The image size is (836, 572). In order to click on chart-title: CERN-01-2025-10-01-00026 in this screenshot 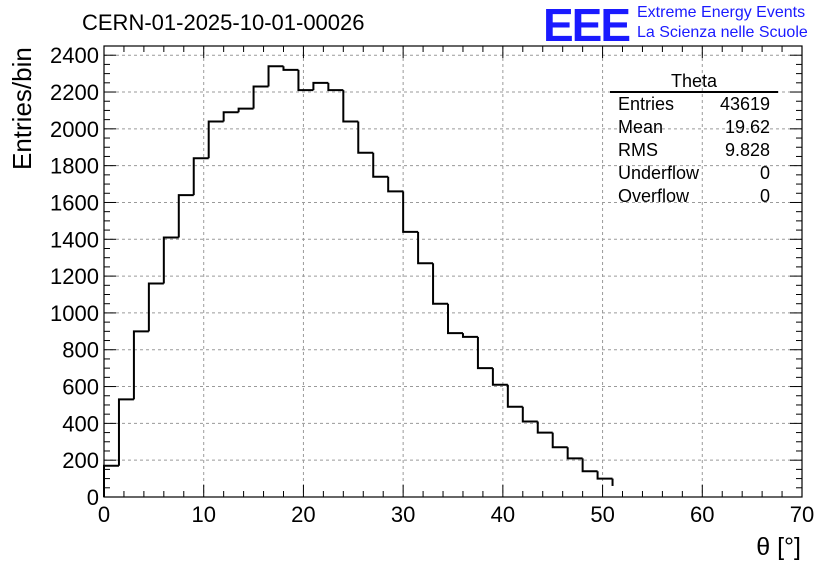, I will do `click(223, 22)`.